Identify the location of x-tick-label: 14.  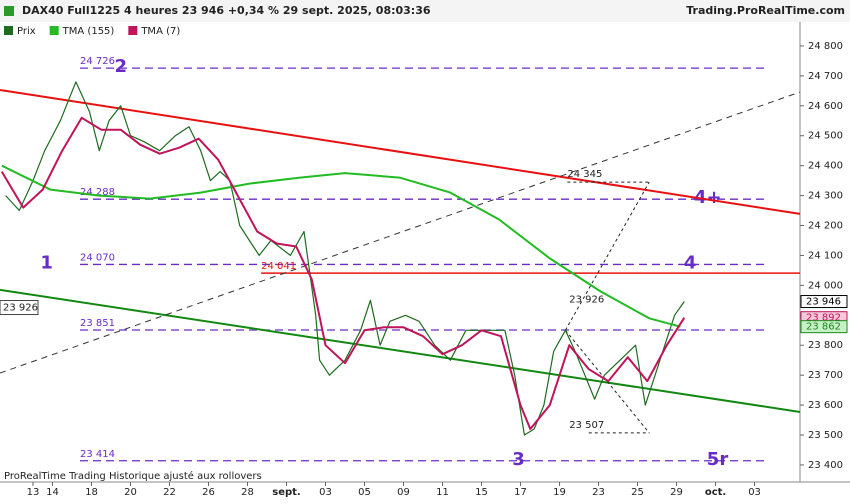
(52, 492).